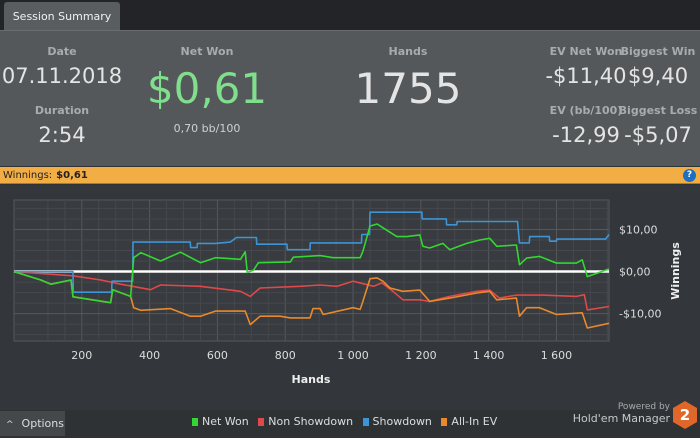 The height and width of the screenshot is (438, 700). Describe the element at coordinates (149, 355) in the screenshot. I see `x-tick-label: 400` at that location.